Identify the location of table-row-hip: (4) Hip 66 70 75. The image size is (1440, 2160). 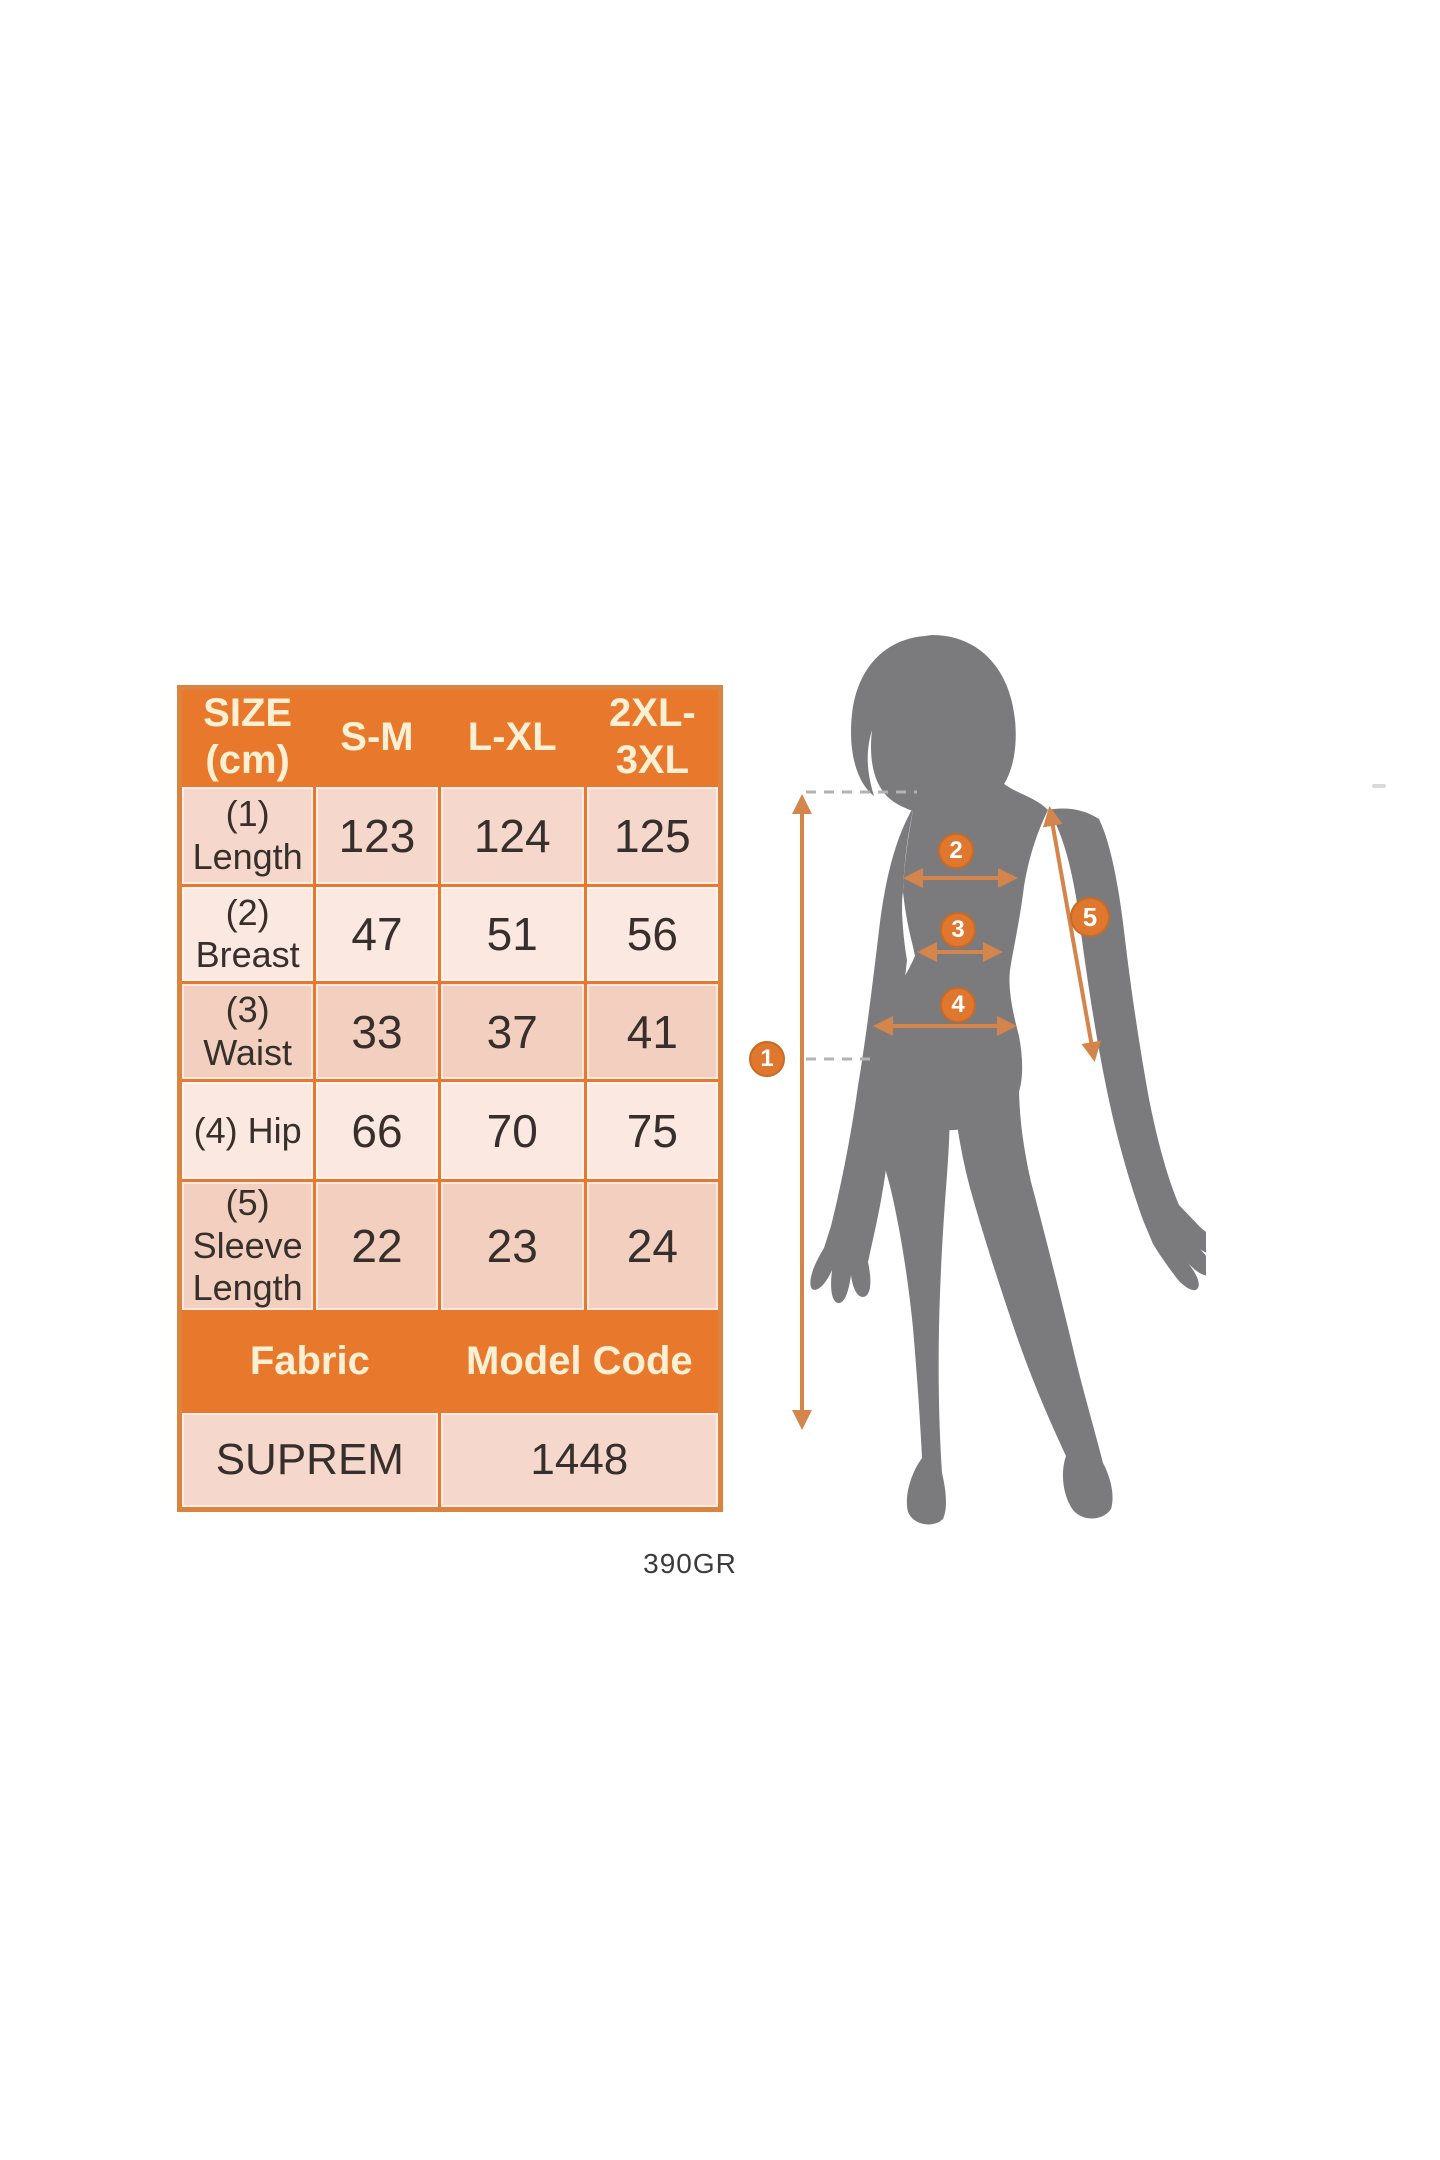
(450, 1131).